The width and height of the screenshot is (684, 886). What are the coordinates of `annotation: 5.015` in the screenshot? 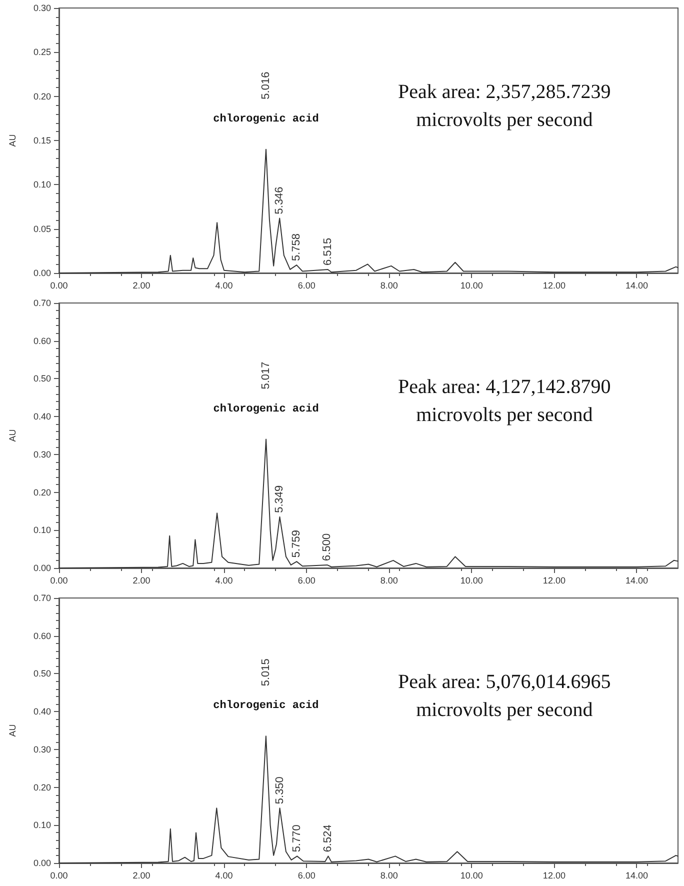 It's located at (266, 672).